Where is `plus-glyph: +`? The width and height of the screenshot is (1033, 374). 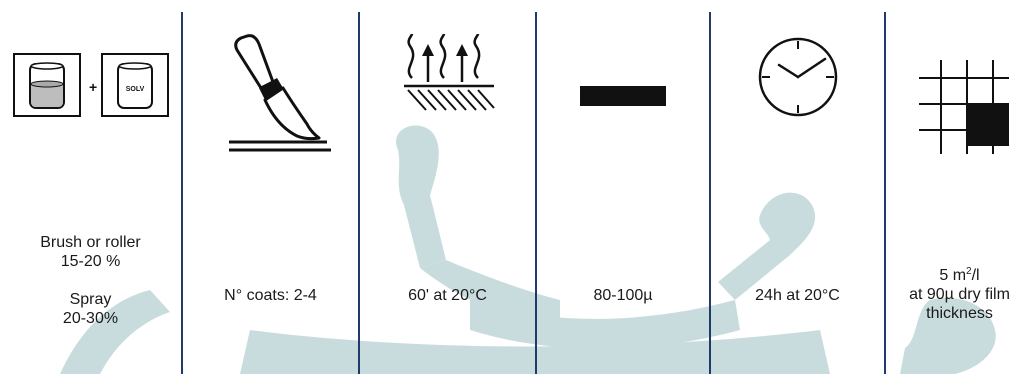 plus-glyph: + is located at coordinates (93, 87).